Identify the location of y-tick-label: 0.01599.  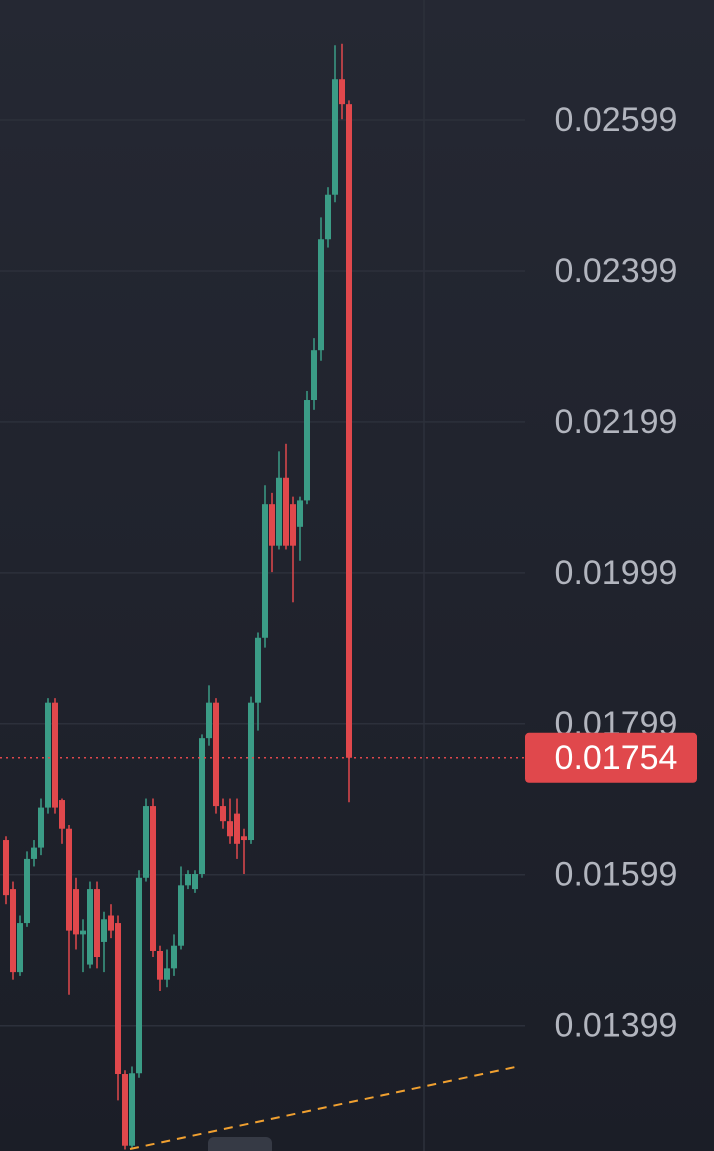
(616, 875).